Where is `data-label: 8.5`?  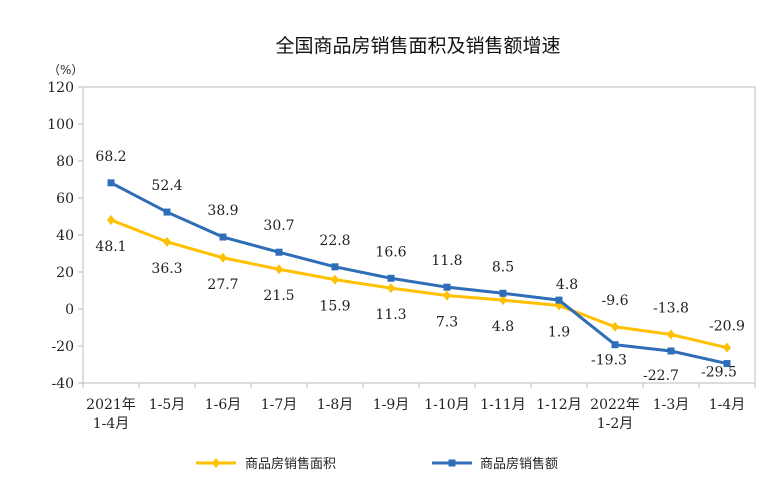 data-label: 8.5 is located at coordinates (503, 267).